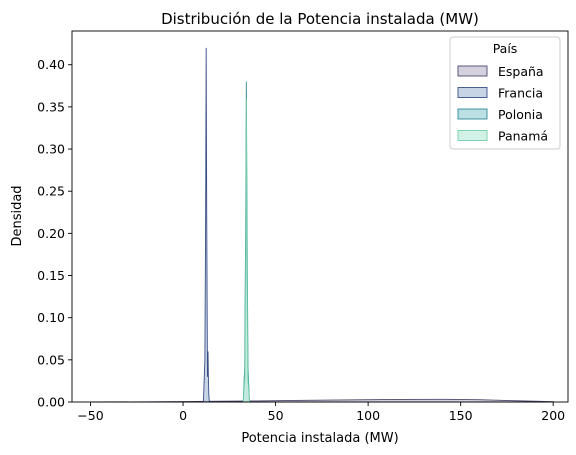 The width and height of the screenshot is (576, 455). Describe the element at coordinates (51, 233) in the screenshot. I see `y-tick-label: 0.20` at that location.